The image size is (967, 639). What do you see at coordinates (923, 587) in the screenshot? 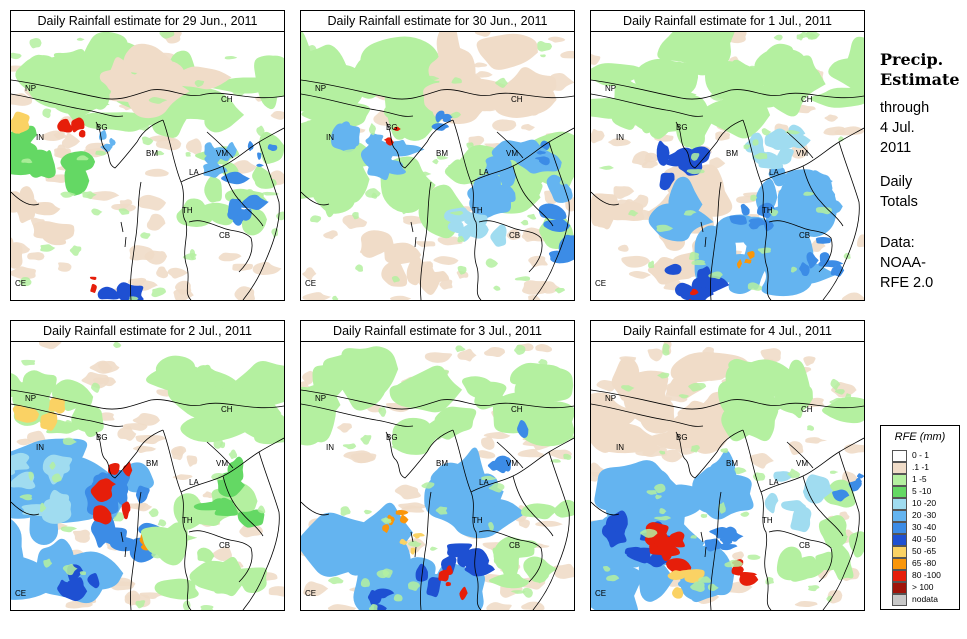
I see `legend-label: > 100` at bounding box center [923, 587].